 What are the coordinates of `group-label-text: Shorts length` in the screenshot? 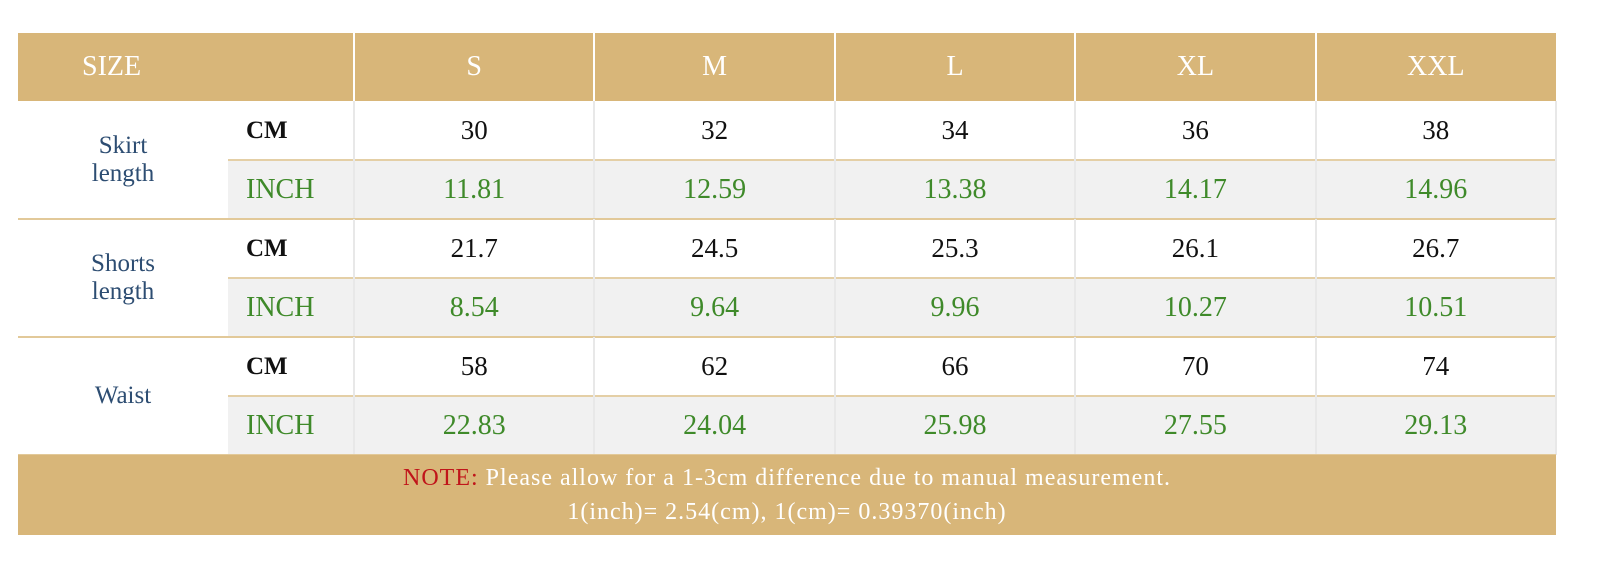 It's located at (123, 277).